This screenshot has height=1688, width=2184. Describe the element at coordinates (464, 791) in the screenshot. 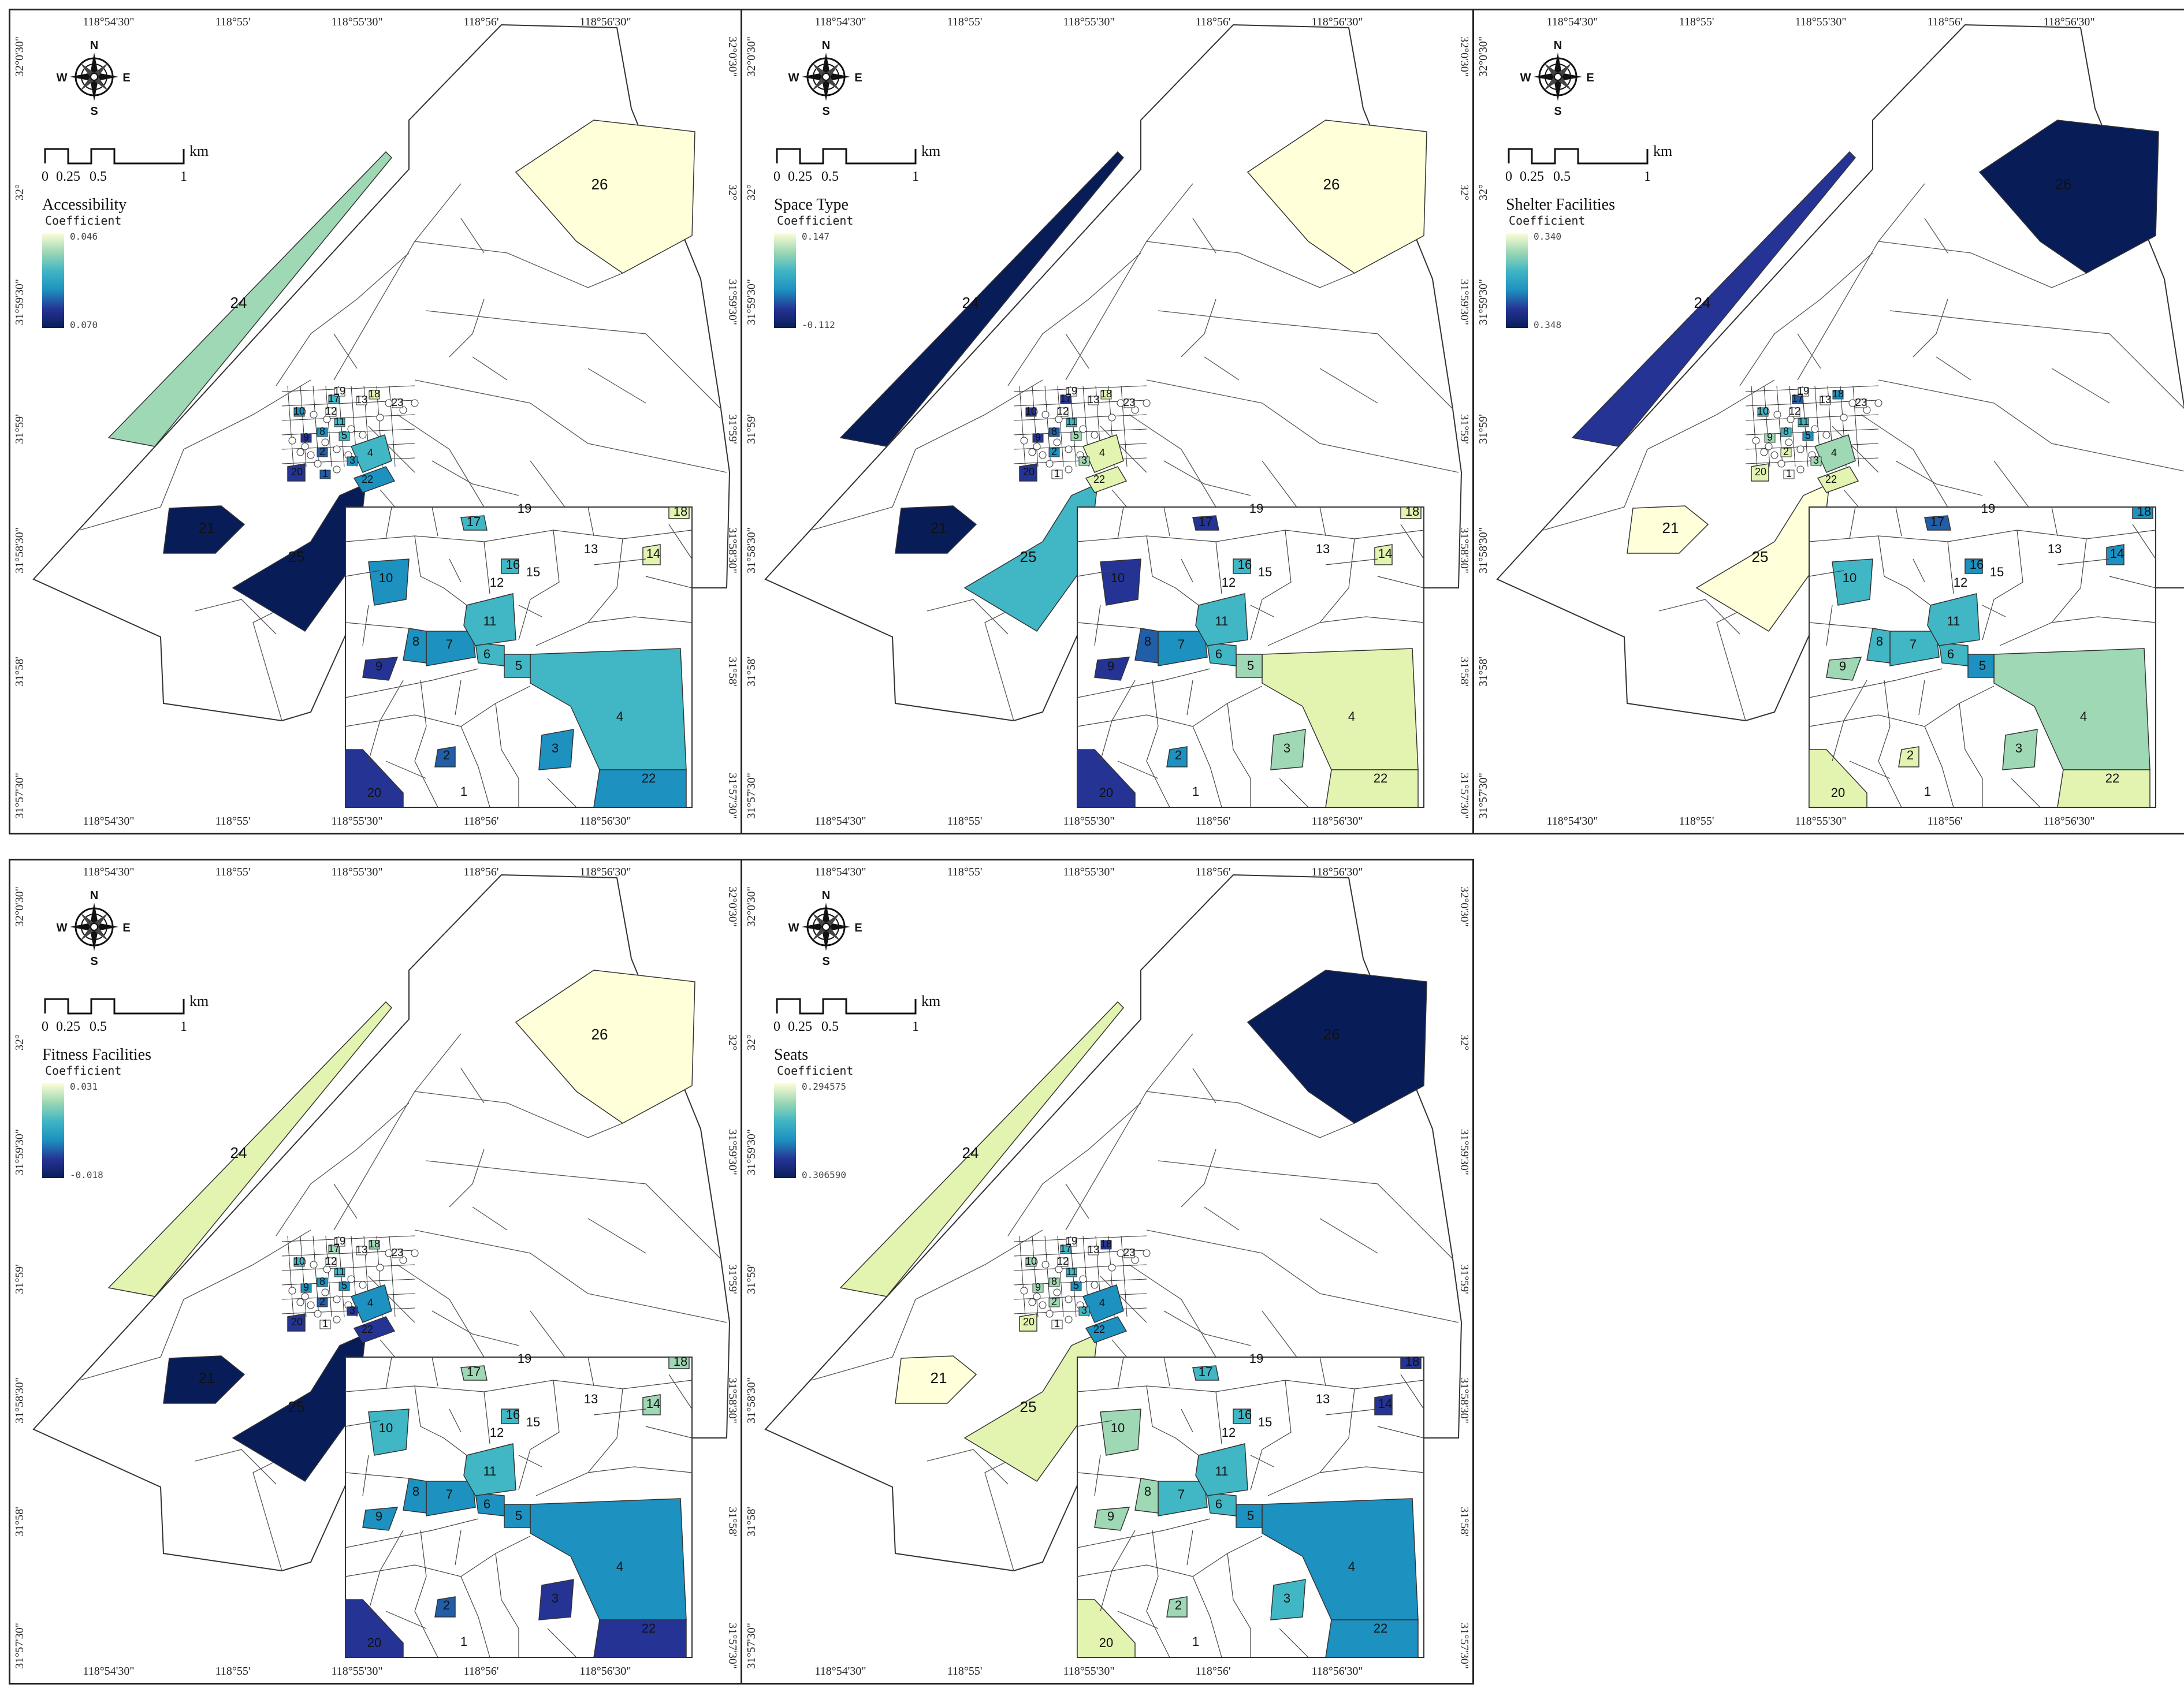

I see `inset-label-1: 1` at that location.